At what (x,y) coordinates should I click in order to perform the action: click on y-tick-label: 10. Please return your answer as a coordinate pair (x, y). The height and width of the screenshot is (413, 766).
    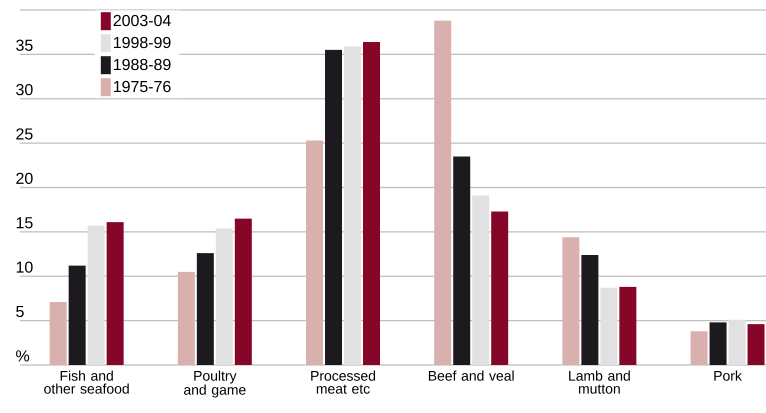
    Looking at the image, I should click on (24, 267).